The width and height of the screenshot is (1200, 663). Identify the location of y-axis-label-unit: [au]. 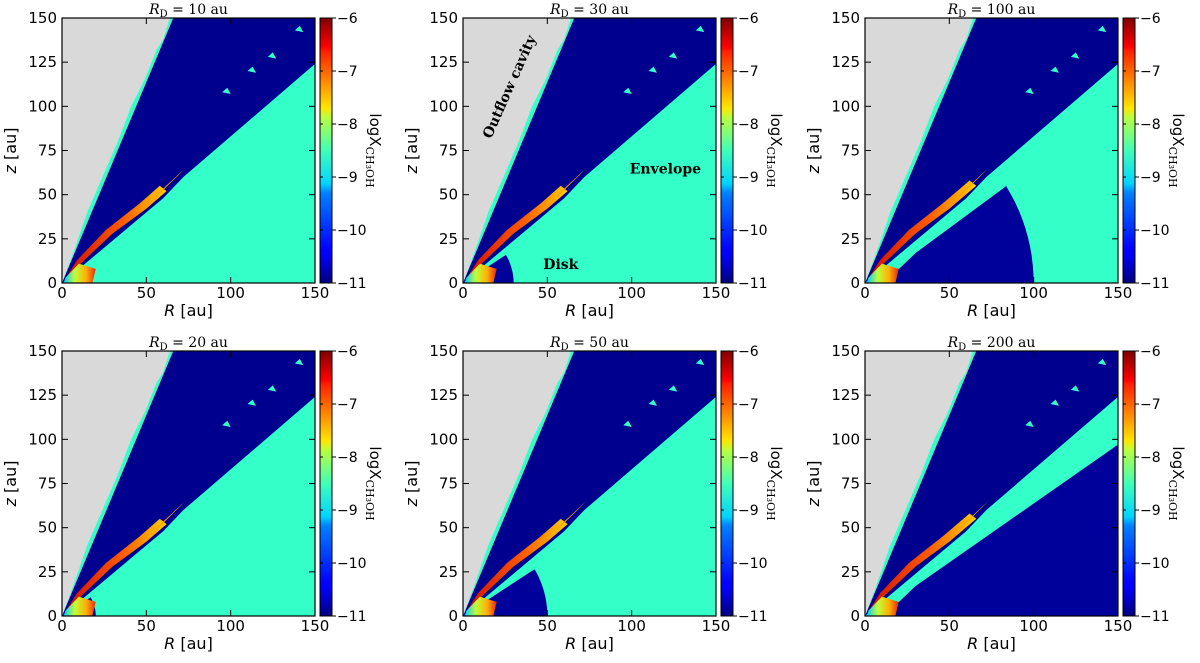
(411, 480).